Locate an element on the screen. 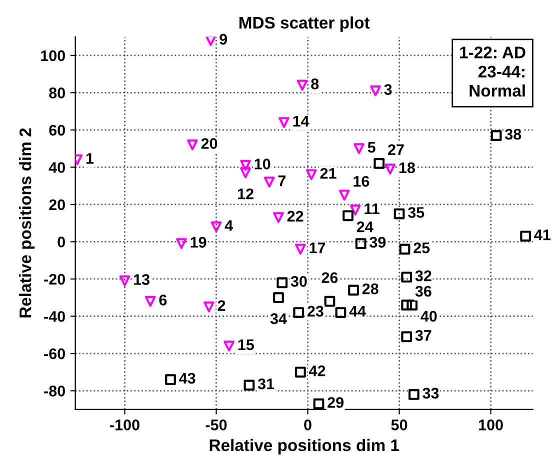 The height and width of the screenshot is (460, 558). annotation: 38 is located at coordinates (513, 134).